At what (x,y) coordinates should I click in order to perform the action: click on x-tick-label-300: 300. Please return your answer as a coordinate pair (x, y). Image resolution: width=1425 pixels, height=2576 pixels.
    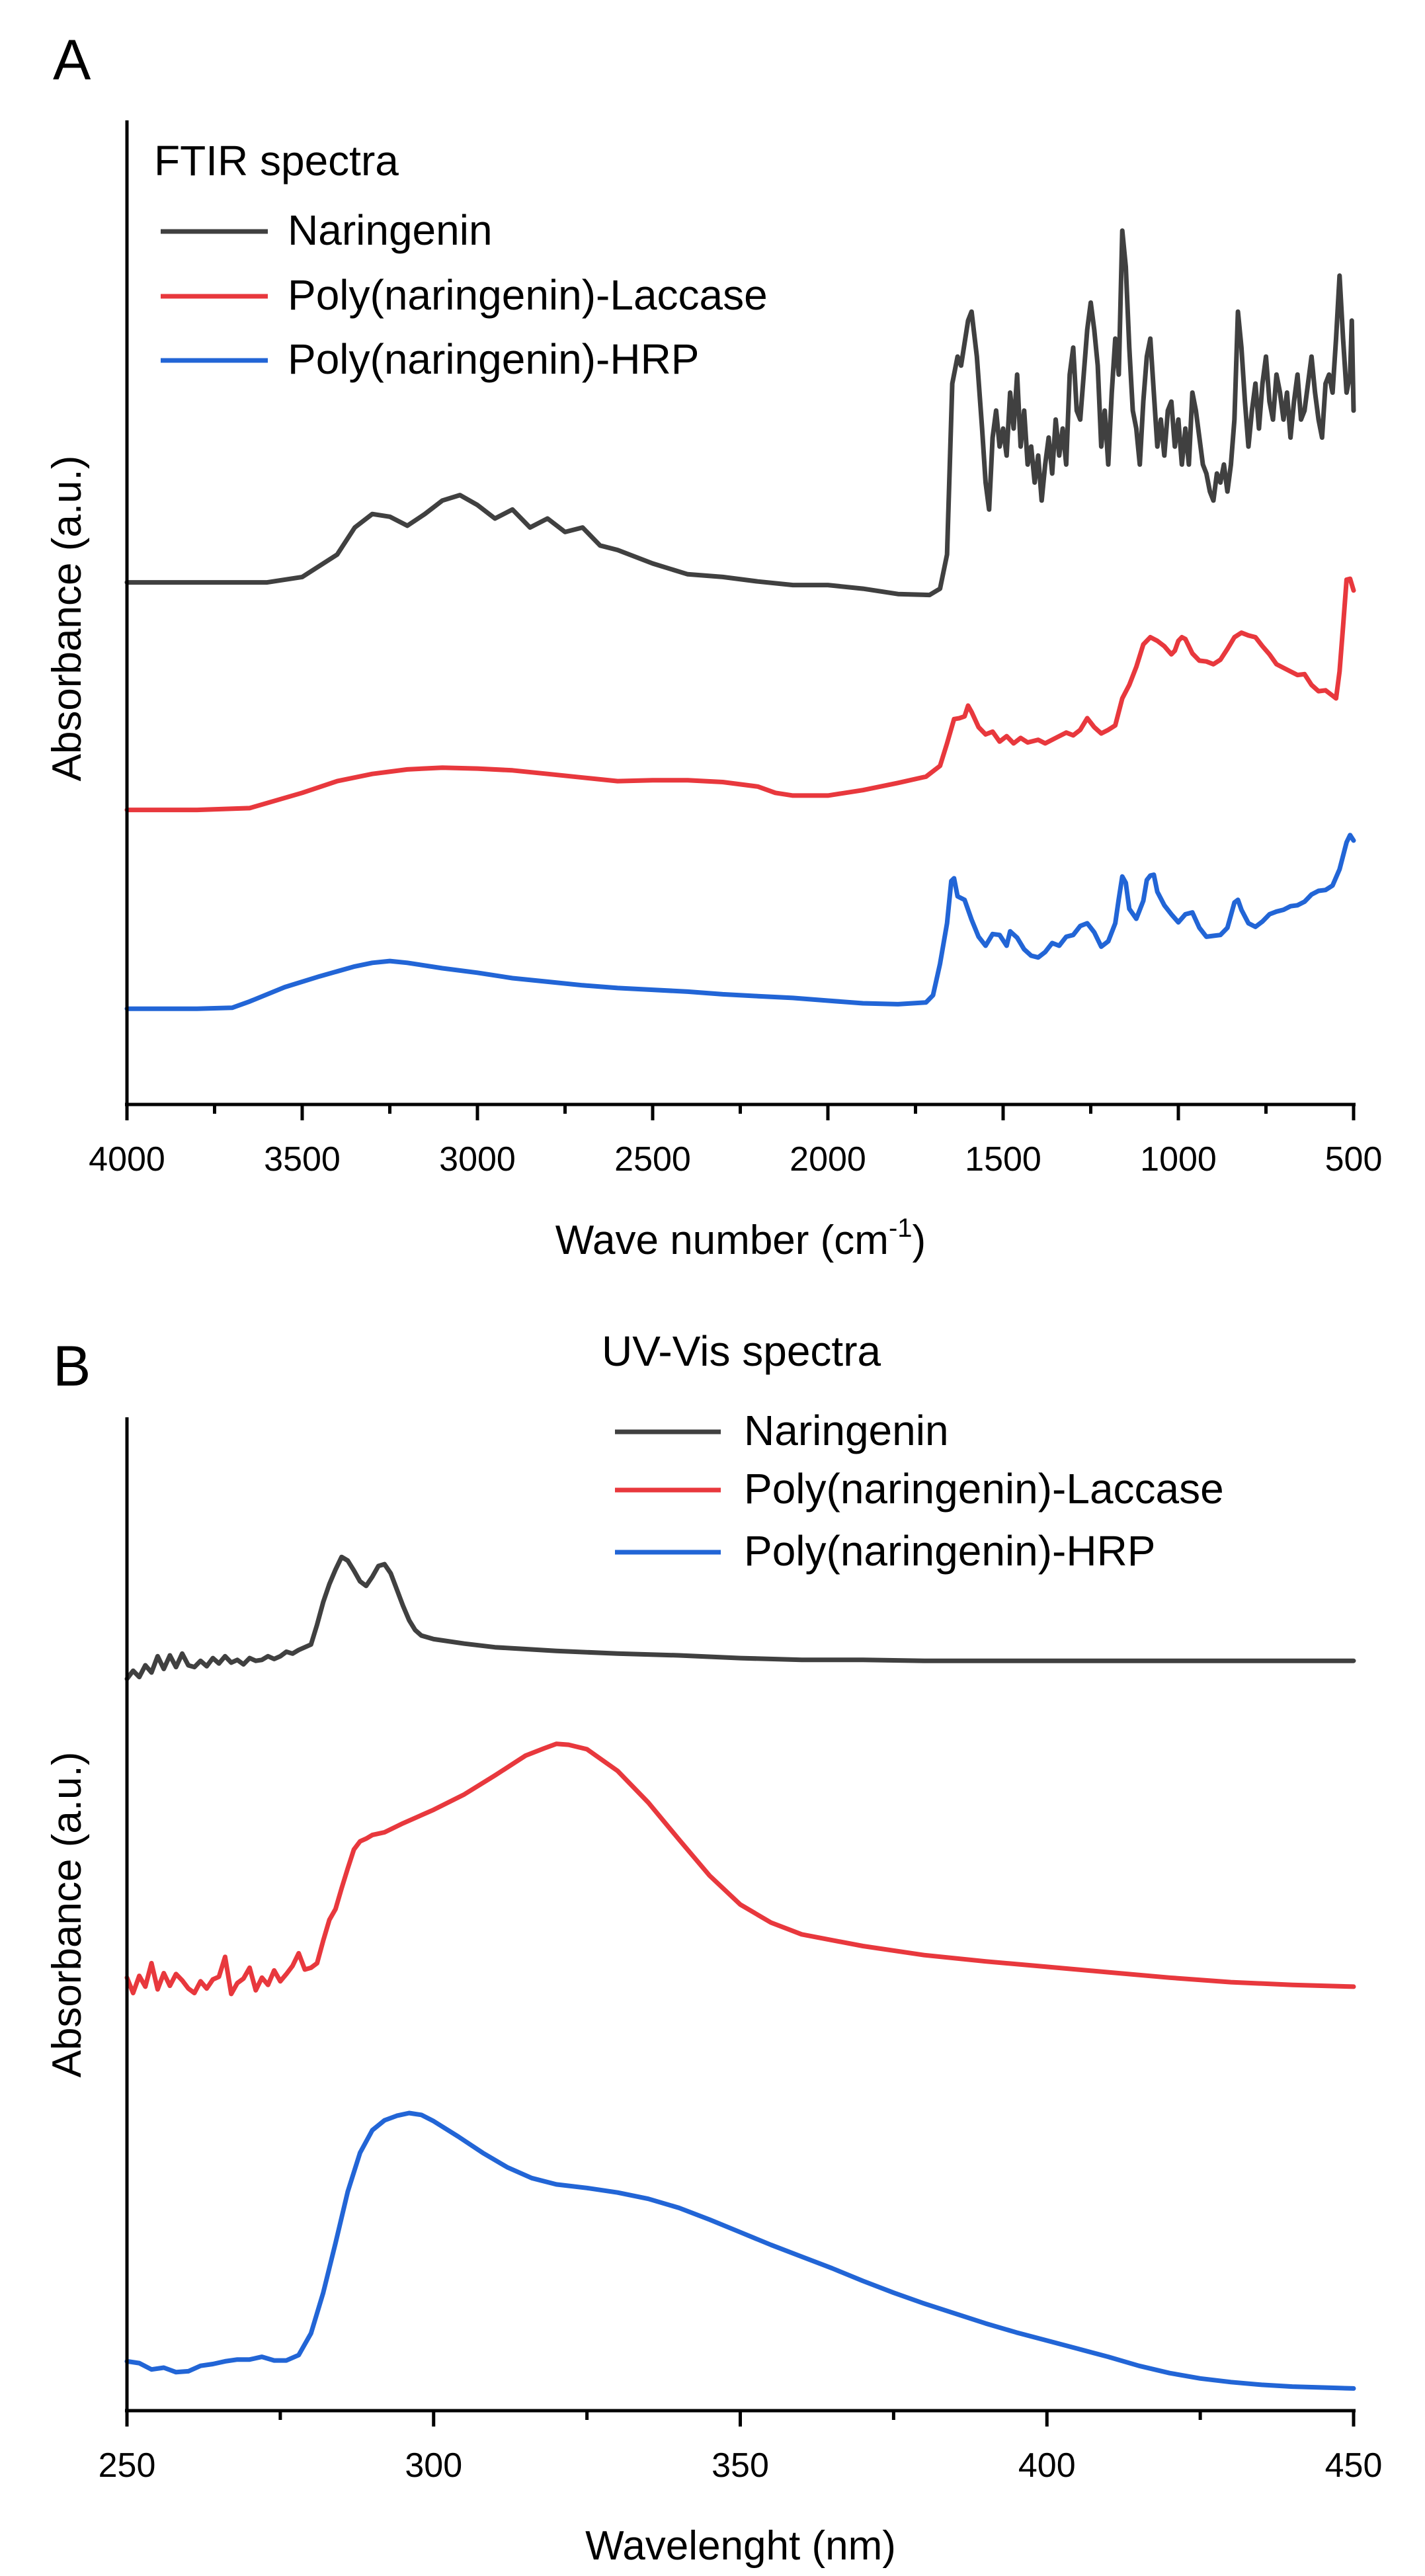
    Looking at the image, I should click on (434, 2465).